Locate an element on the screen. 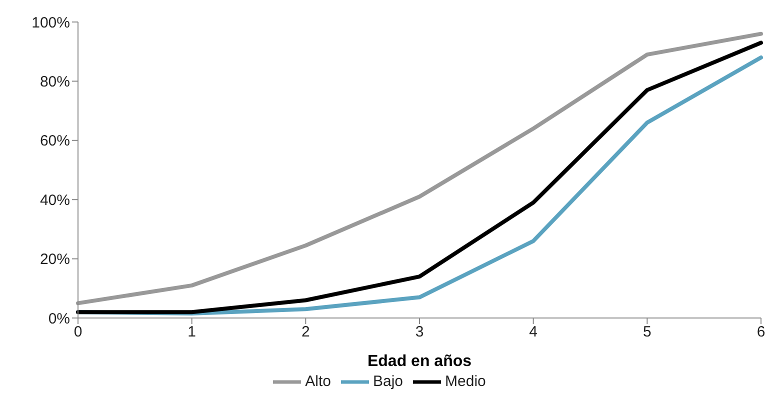 This screenshot has width=779, height=404. x-tick-label: 0 is located at coordinates (78, 332).